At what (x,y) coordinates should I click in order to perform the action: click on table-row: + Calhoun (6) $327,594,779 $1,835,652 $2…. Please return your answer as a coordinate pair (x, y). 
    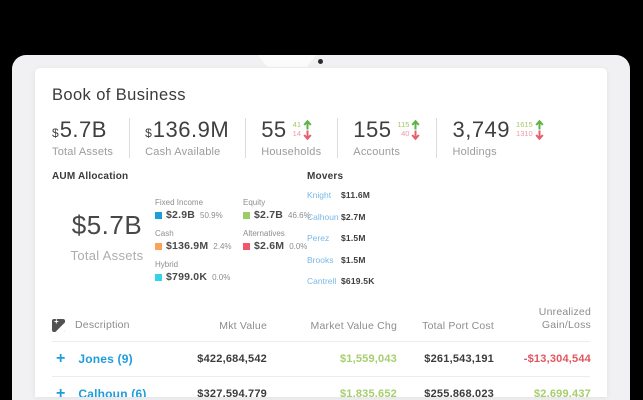
    Looking at the image, I should click on (321, 386).